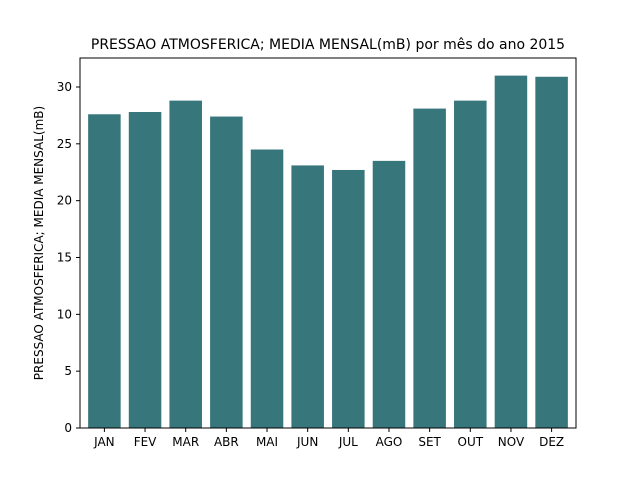  I want to click on bar-ago, so click(389, 294).